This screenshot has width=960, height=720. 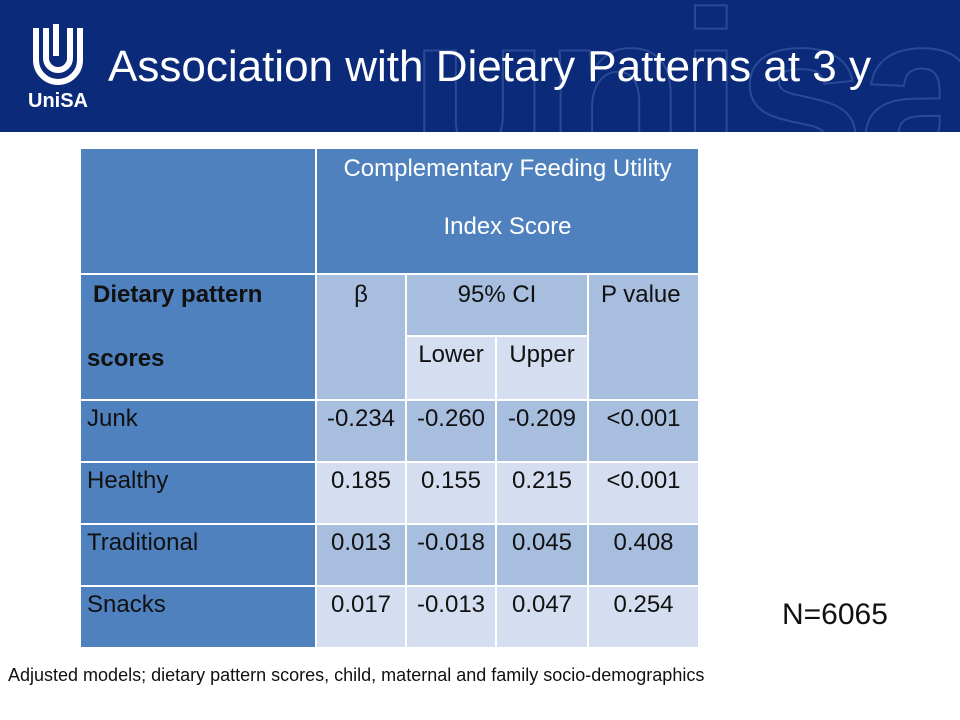 I want to click on table-row: Snacks 0.017 -0.013 0.047 0.254, so click(x=389, y=617).